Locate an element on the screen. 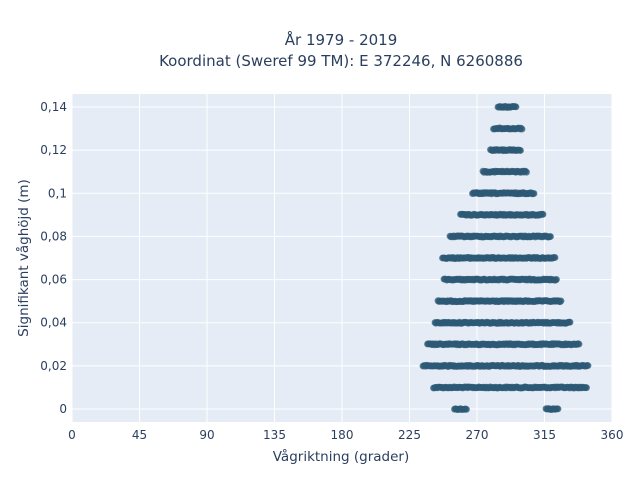 This screenshot has height=480, width=640. x-tick-label: 225 is located at coordinates (409, 435).